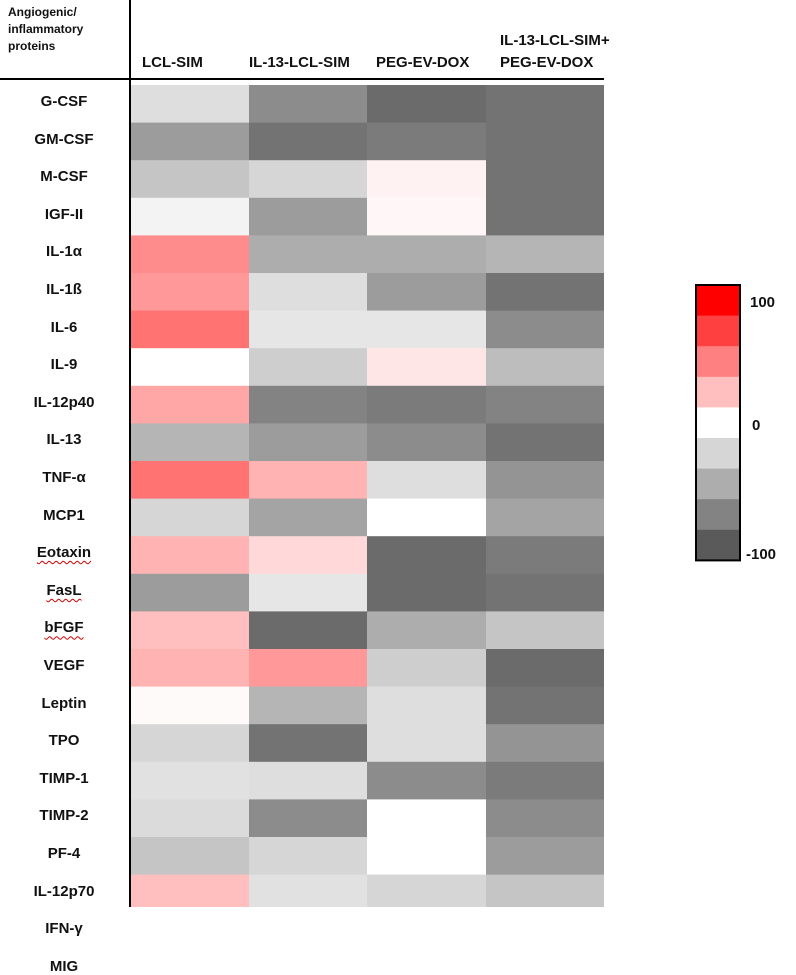 This screenshot has height=975, width=796. I want to click on row-label-1: GM-CSF, so click(64, 139).